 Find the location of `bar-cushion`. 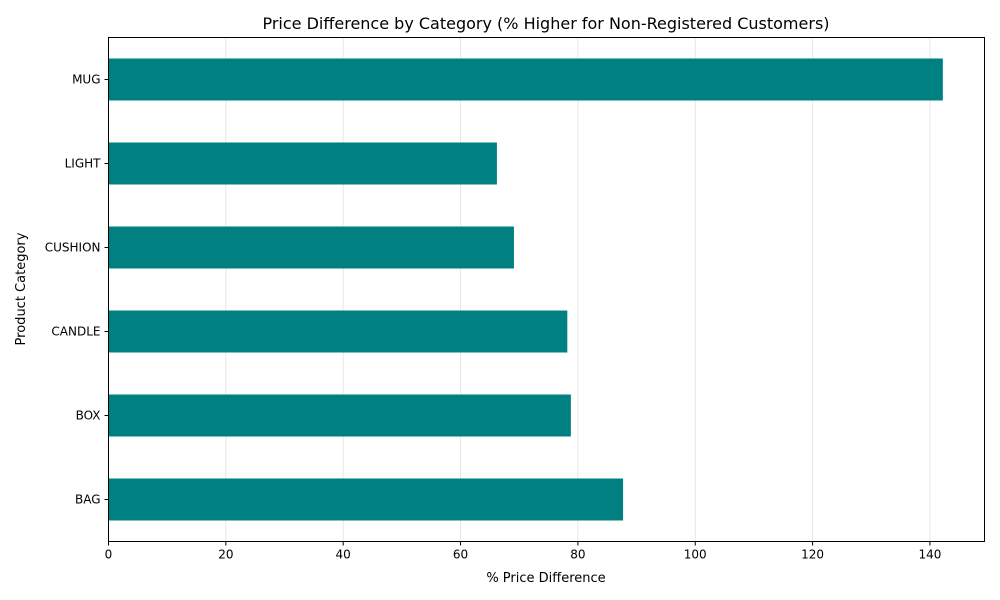

bar-cushion is located at coordinates (311, 247).